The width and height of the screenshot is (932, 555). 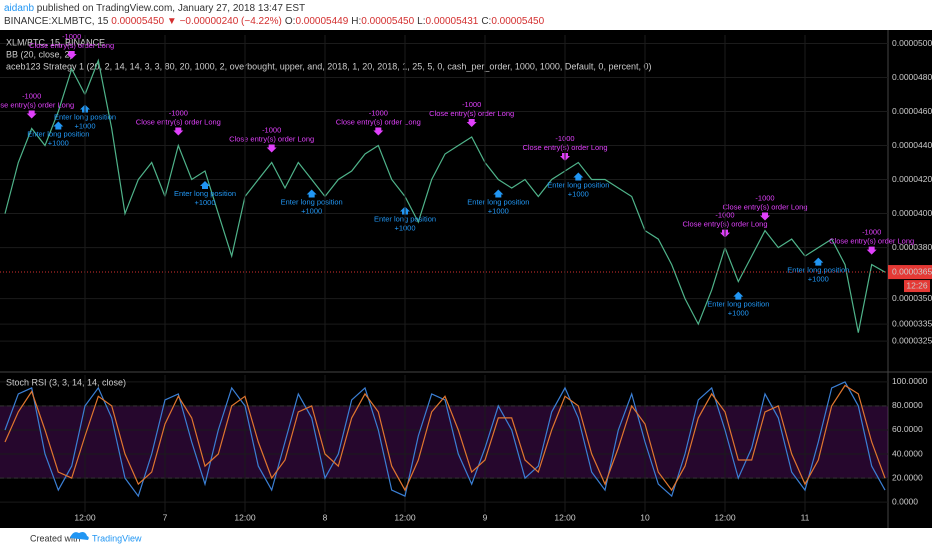 I want to click on countdown: 12:26, so click(x=917, y=285).